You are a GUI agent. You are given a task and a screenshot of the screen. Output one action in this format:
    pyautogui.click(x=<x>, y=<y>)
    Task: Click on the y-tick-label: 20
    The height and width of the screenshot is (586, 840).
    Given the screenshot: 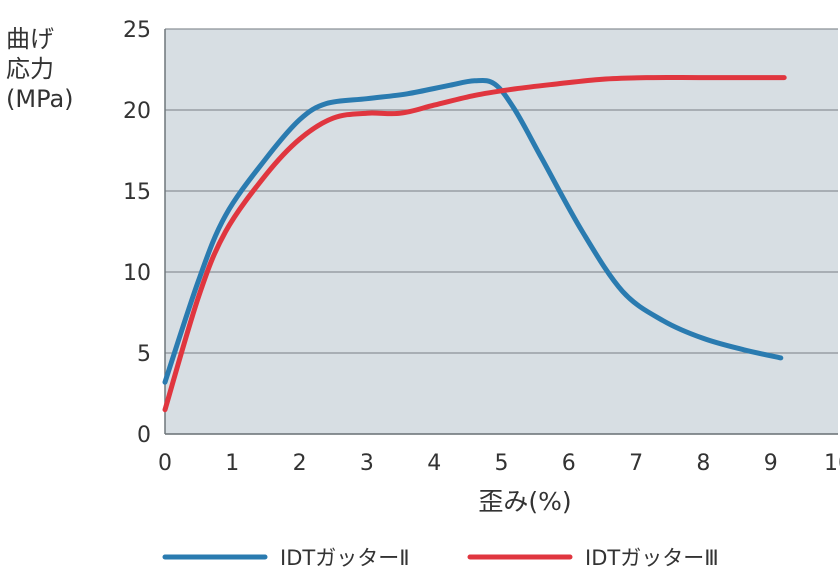 What is the action you would take?
    pyautogui.click(x=137, y=111)
    